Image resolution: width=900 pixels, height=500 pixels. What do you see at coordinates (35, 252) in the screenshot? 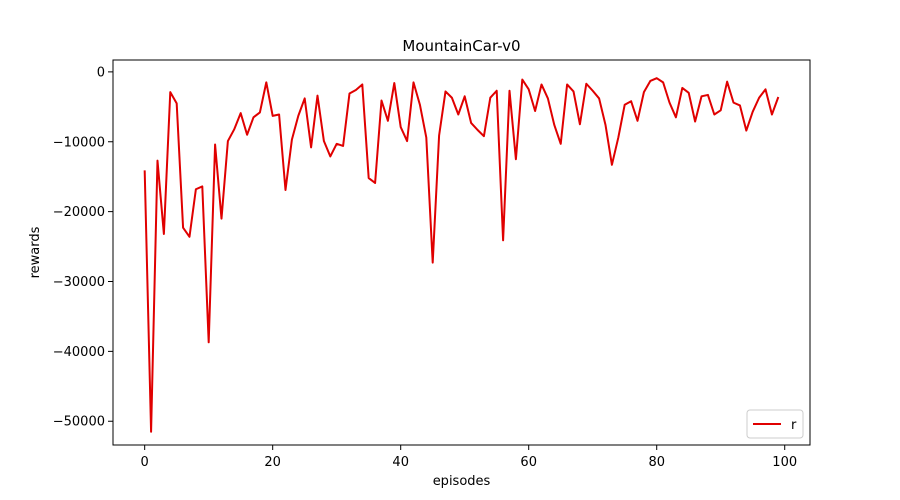
I see `y-axis-title: rewards` at bounding box center [35, 252].